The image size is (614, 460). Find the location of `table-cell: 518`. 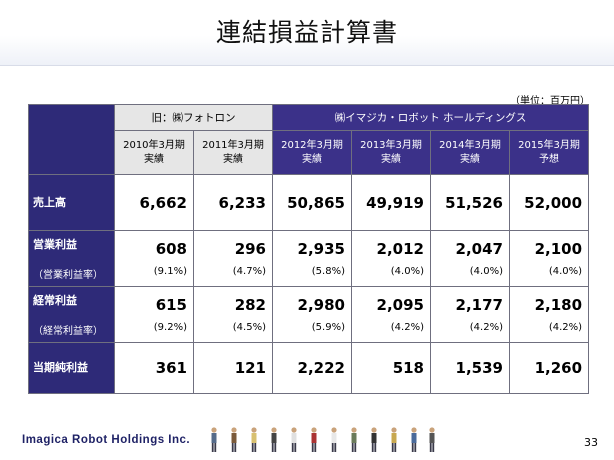

table-cell: 518 is located at coordinates (391, 368).